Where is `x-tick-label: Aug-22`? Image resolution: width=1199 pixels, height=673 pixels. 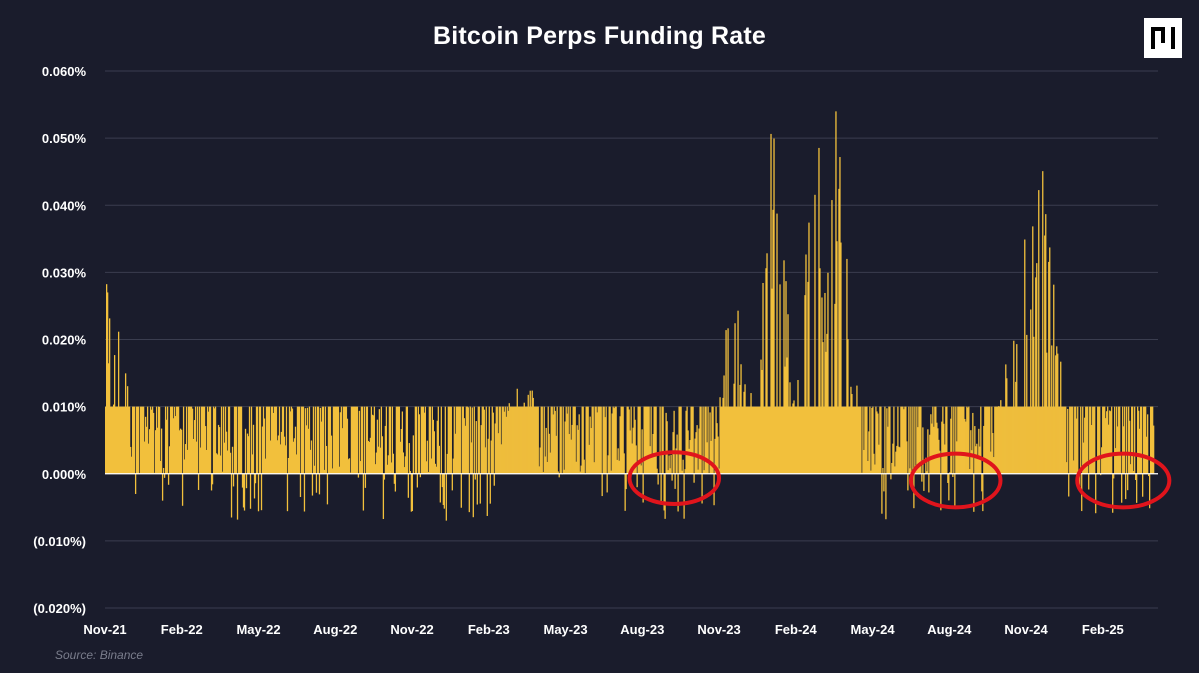 x-tick-label: Aug-22 is located at coordinates (335, 629).